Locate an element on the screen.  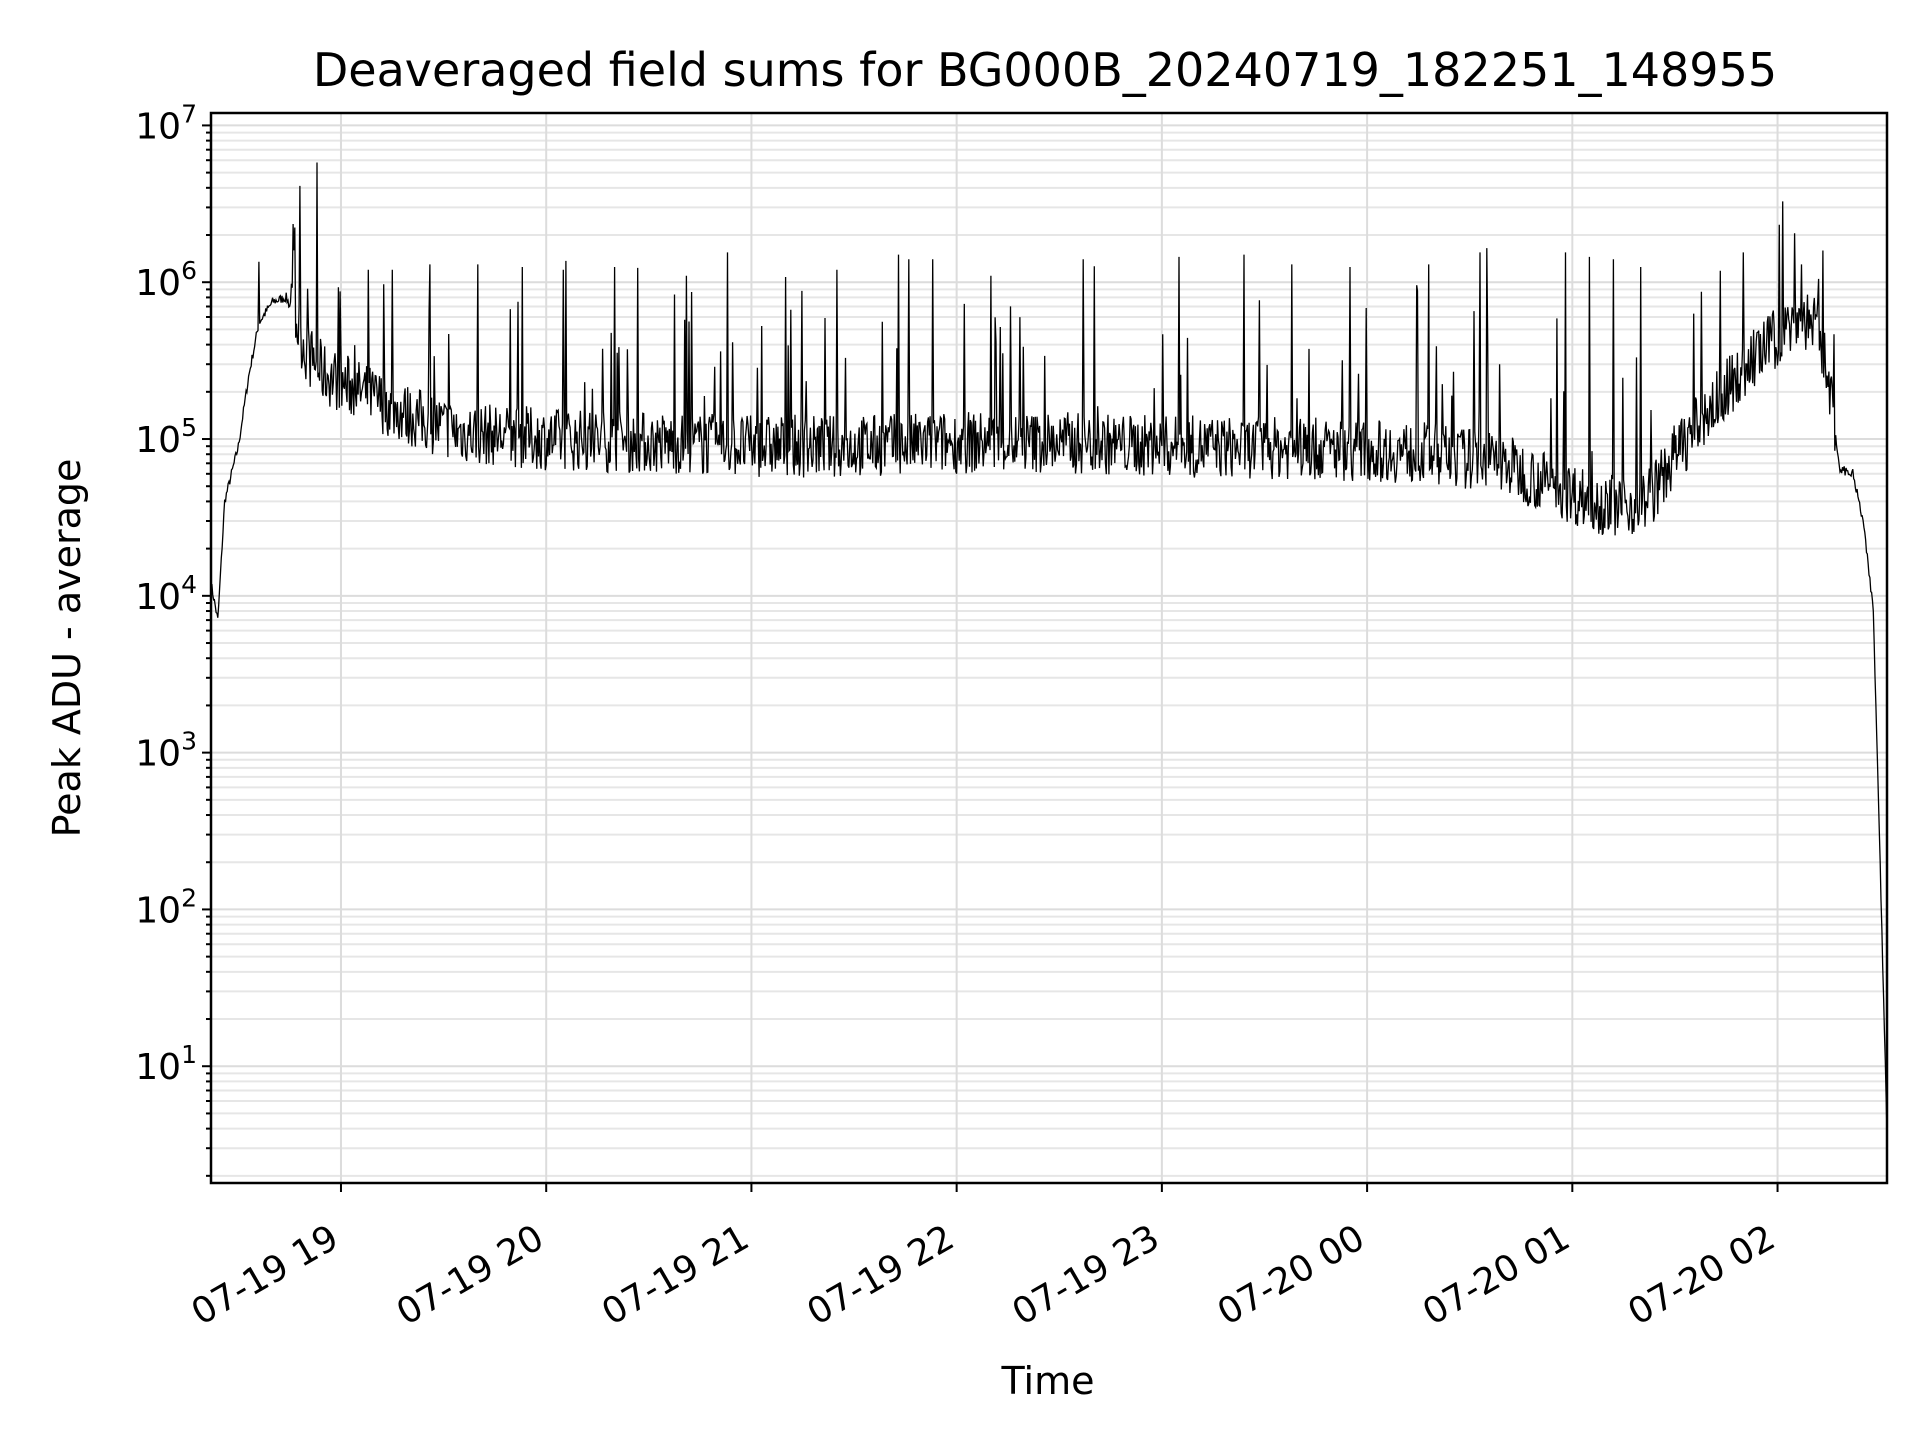
y-tick-label: 10⁶ is located at coordinates (166, 280).